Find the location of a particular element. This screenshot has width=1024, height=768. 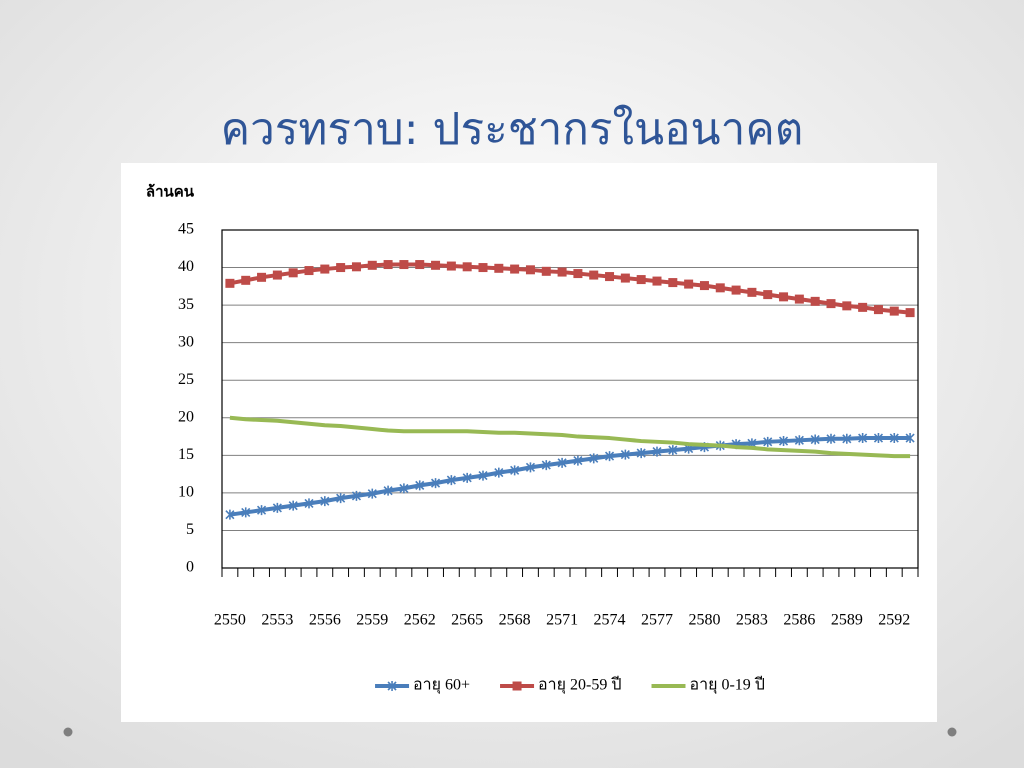

slide-title: ควรทราบ: ประชากรในอนาคต is located at coordinates (512, 129).